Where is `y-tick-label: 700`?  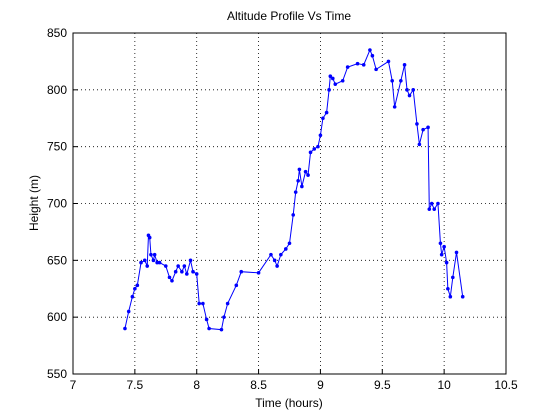
y-tick-label: 700 is located at coordinates (57, 204).